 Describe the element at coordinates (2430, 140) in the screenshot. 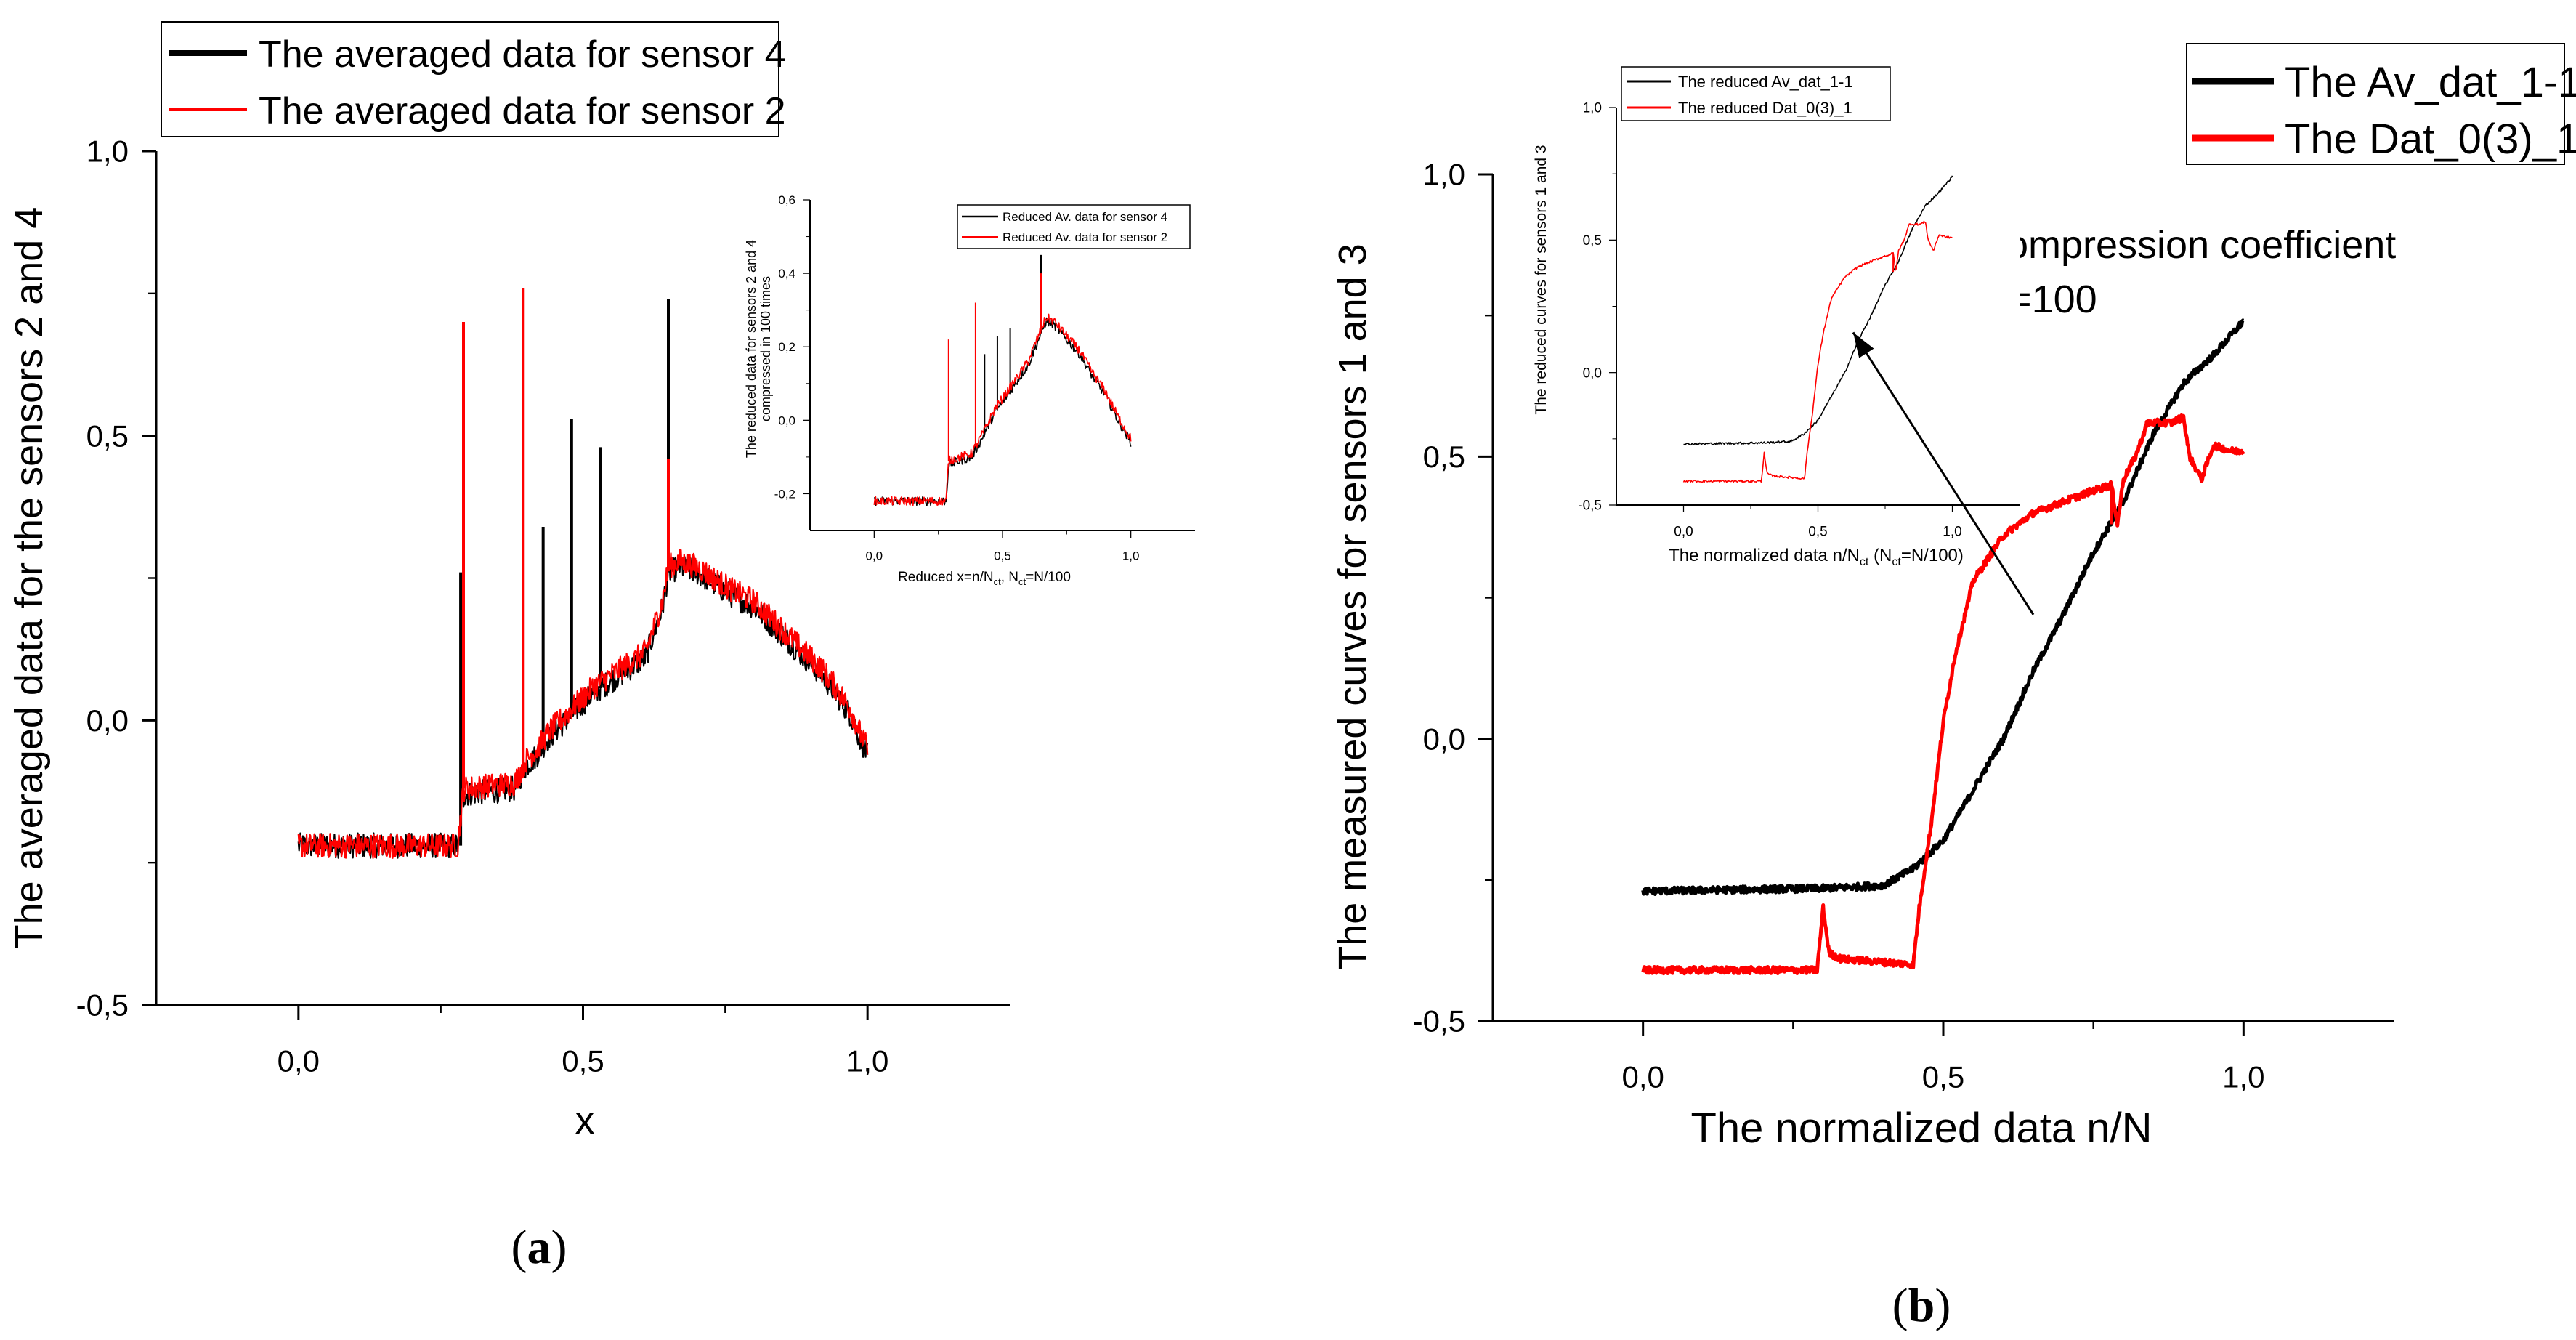

I see `legend-b-label-dat-0-3: The Dat_0(3)_1` at that location.